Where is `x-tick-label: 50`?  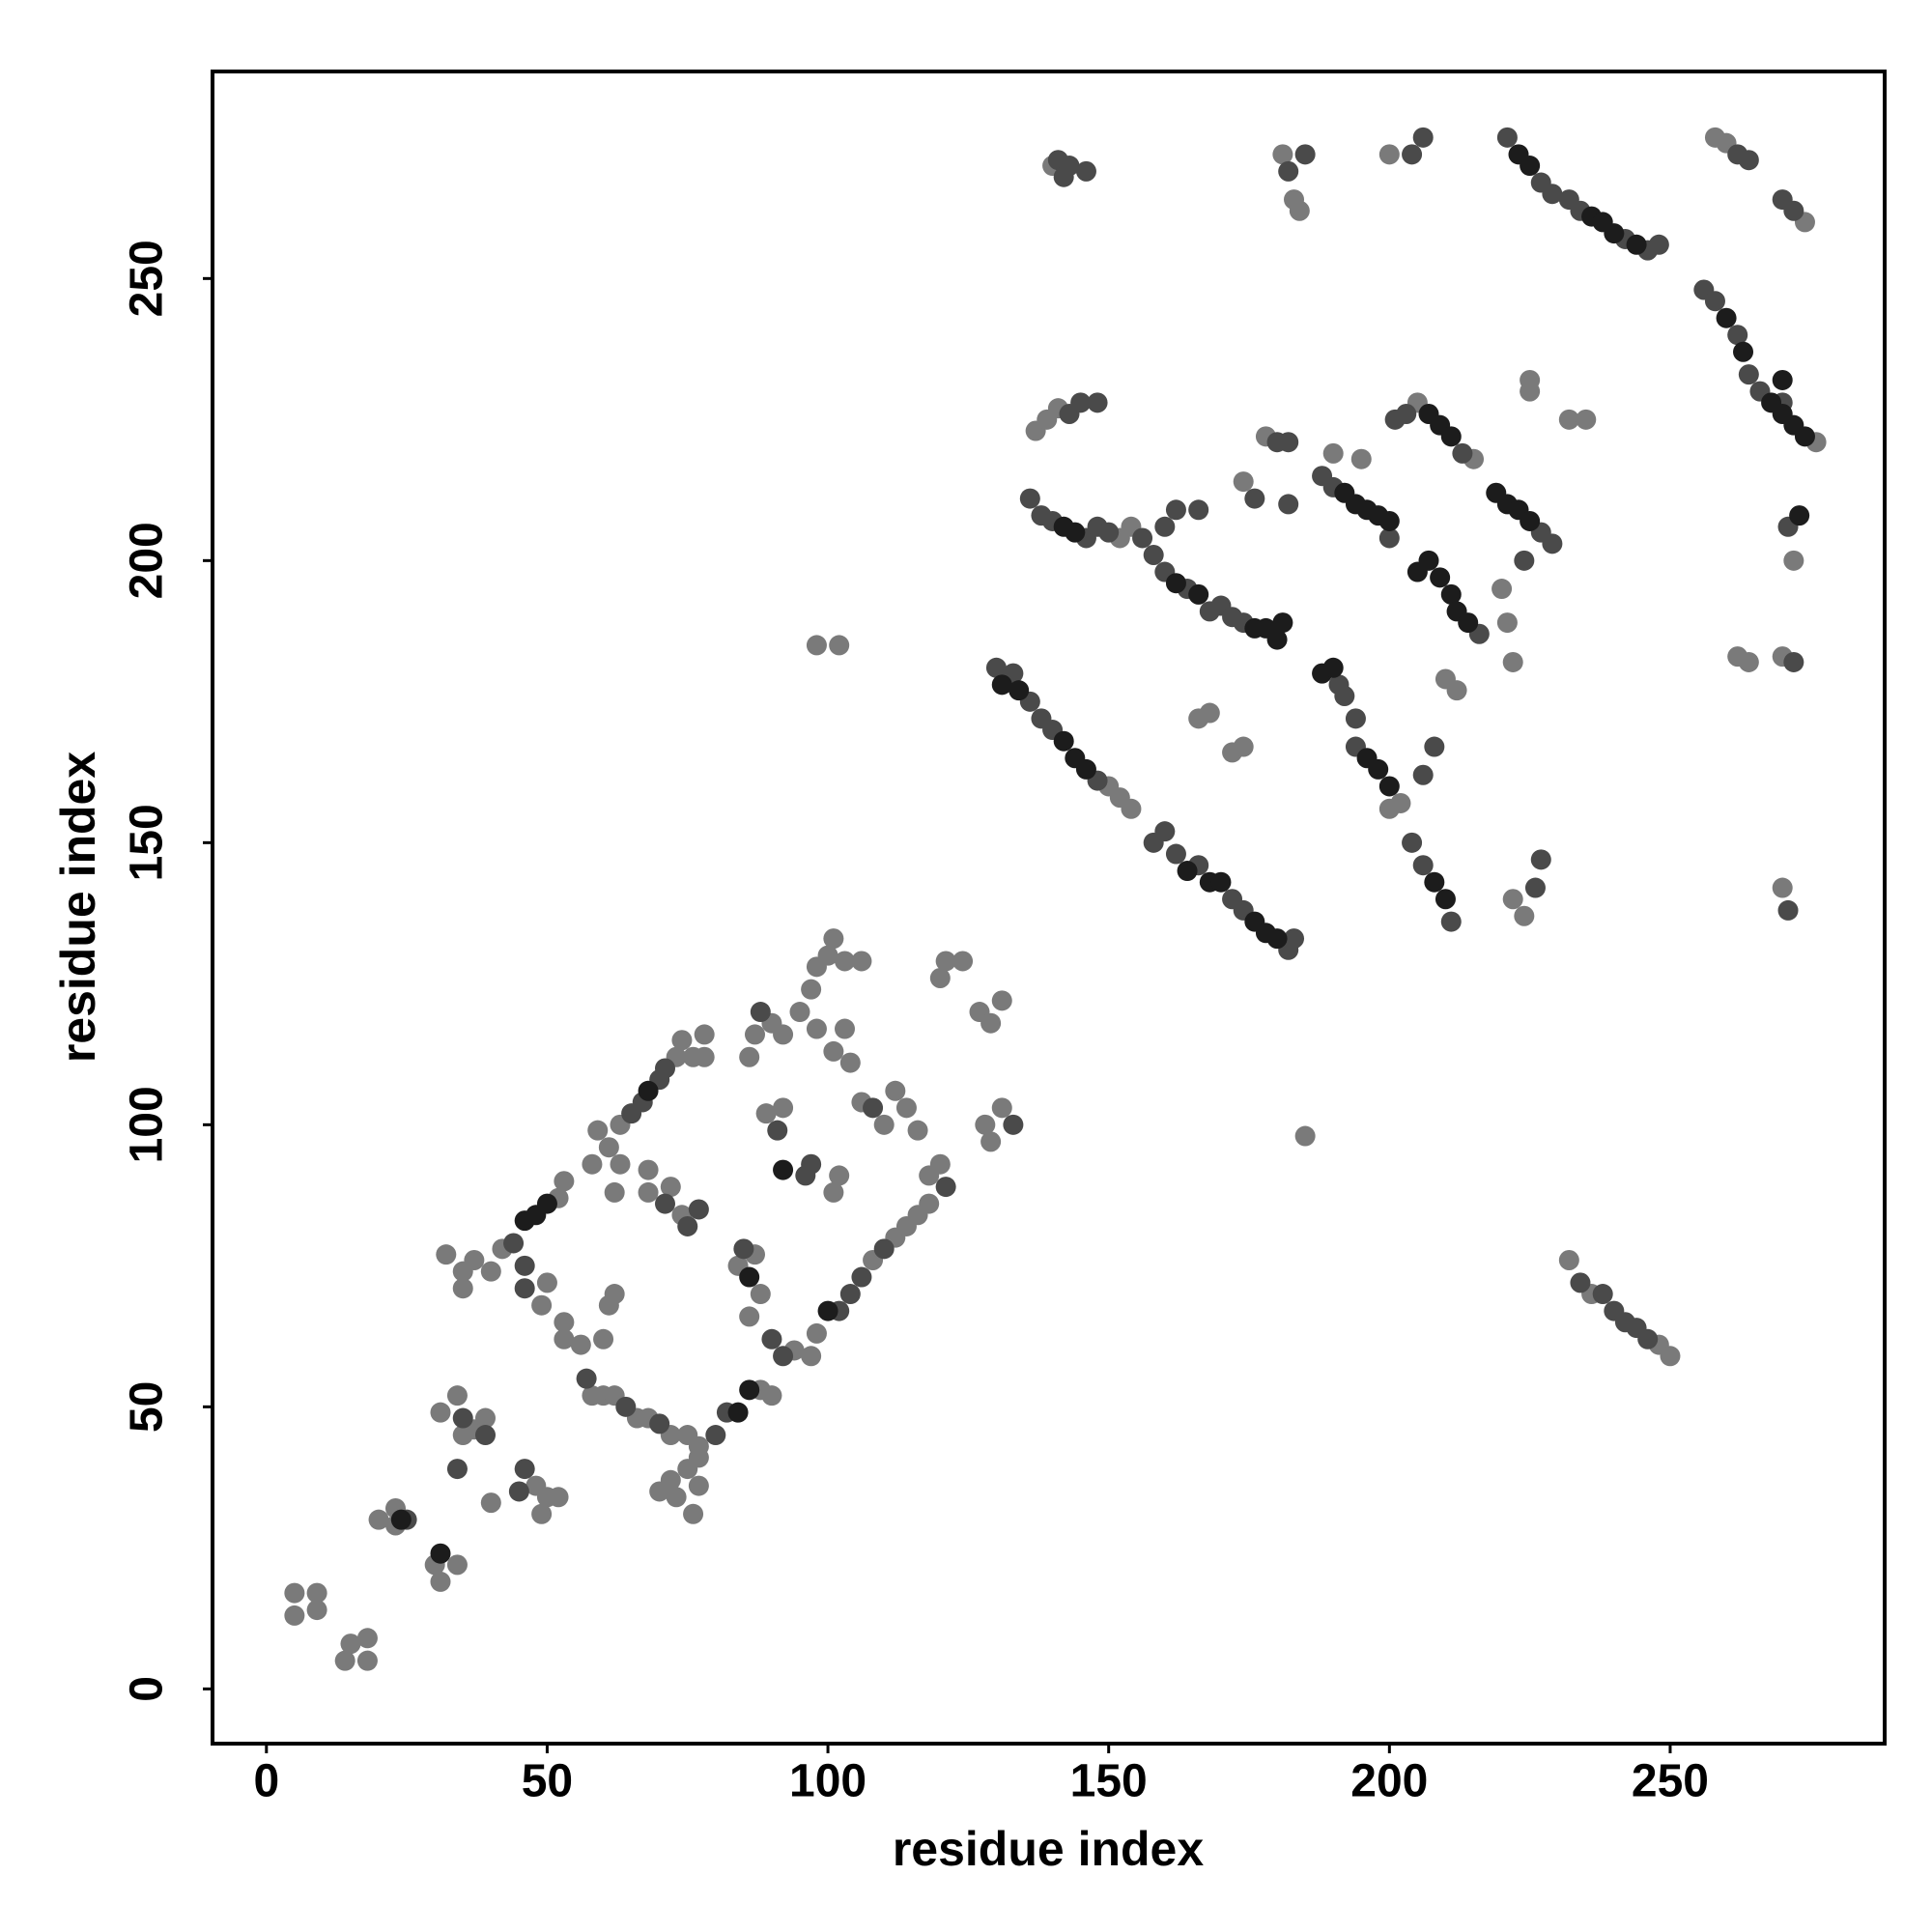
x-tick-label: 50 is located at coordinates (547, 1781).